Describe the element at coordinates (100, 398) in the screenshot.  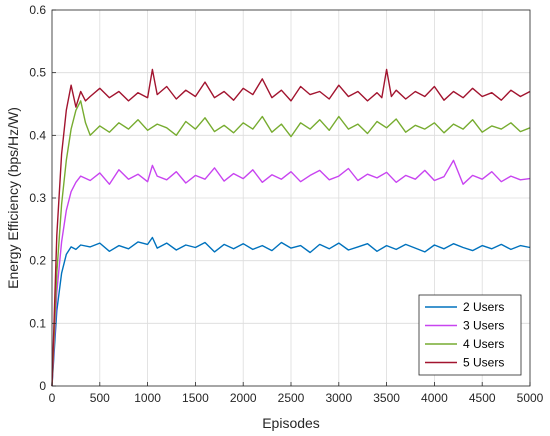
I see `x-tick-label: 500` at that location.